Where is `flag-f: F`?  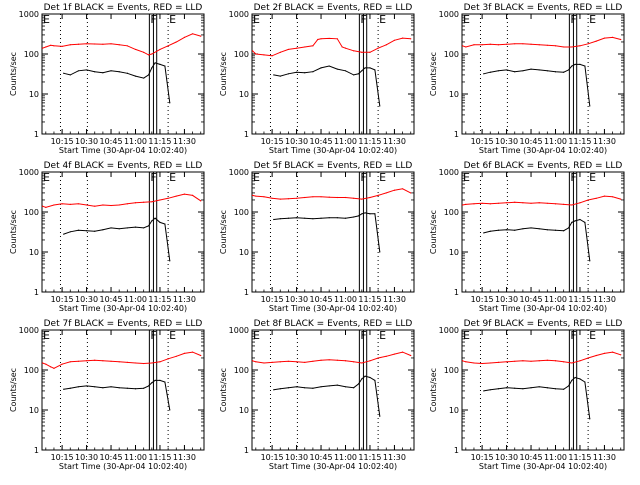 flag-f: F is located at coordinates (573, 177).